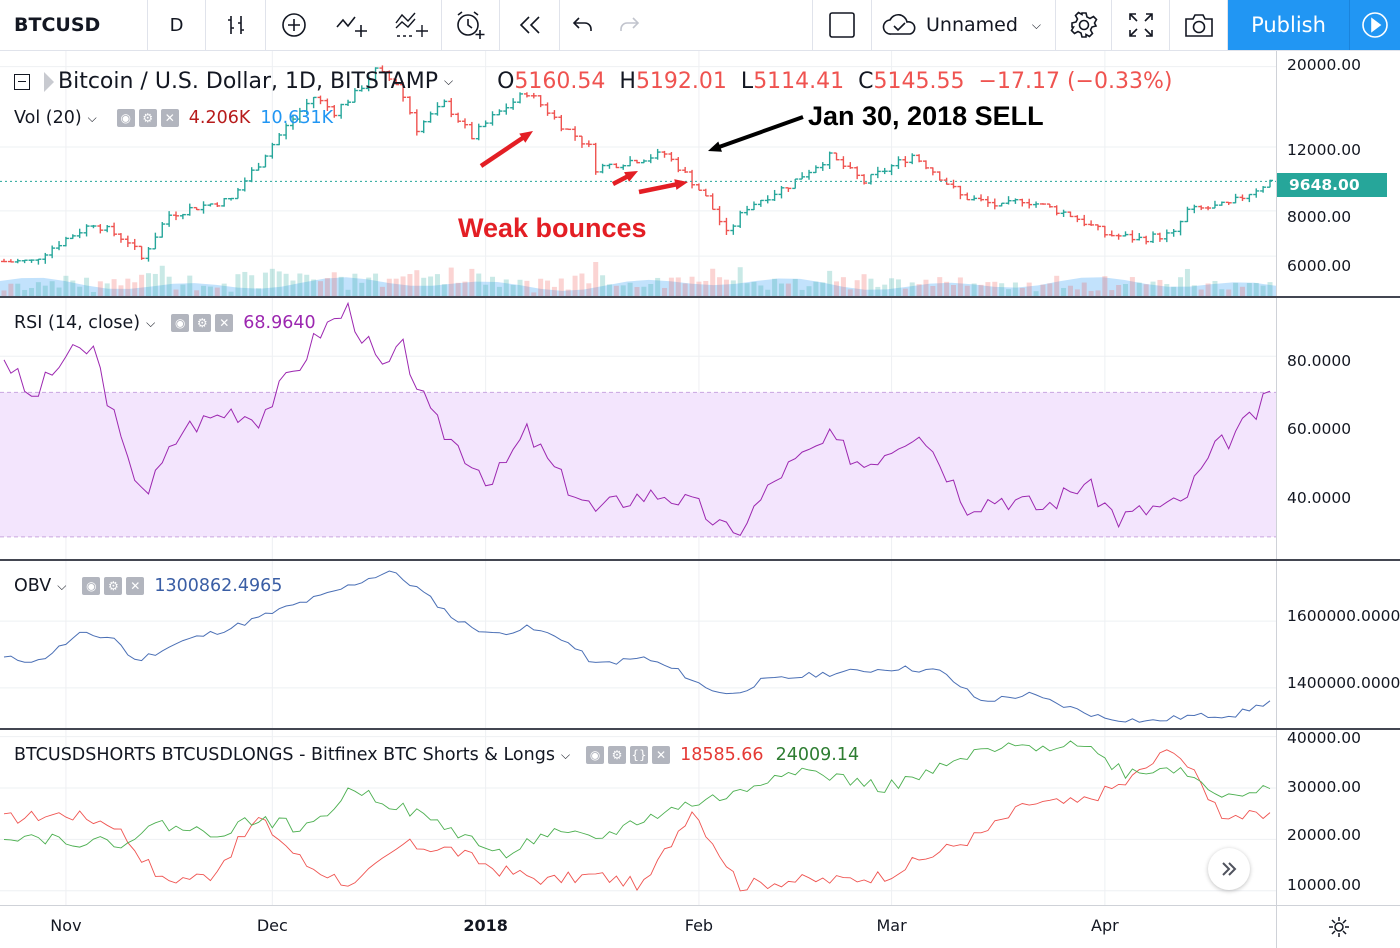 This screenshot has height=948, width=1400. I want to click on interval-button: D, so click(177, 25).